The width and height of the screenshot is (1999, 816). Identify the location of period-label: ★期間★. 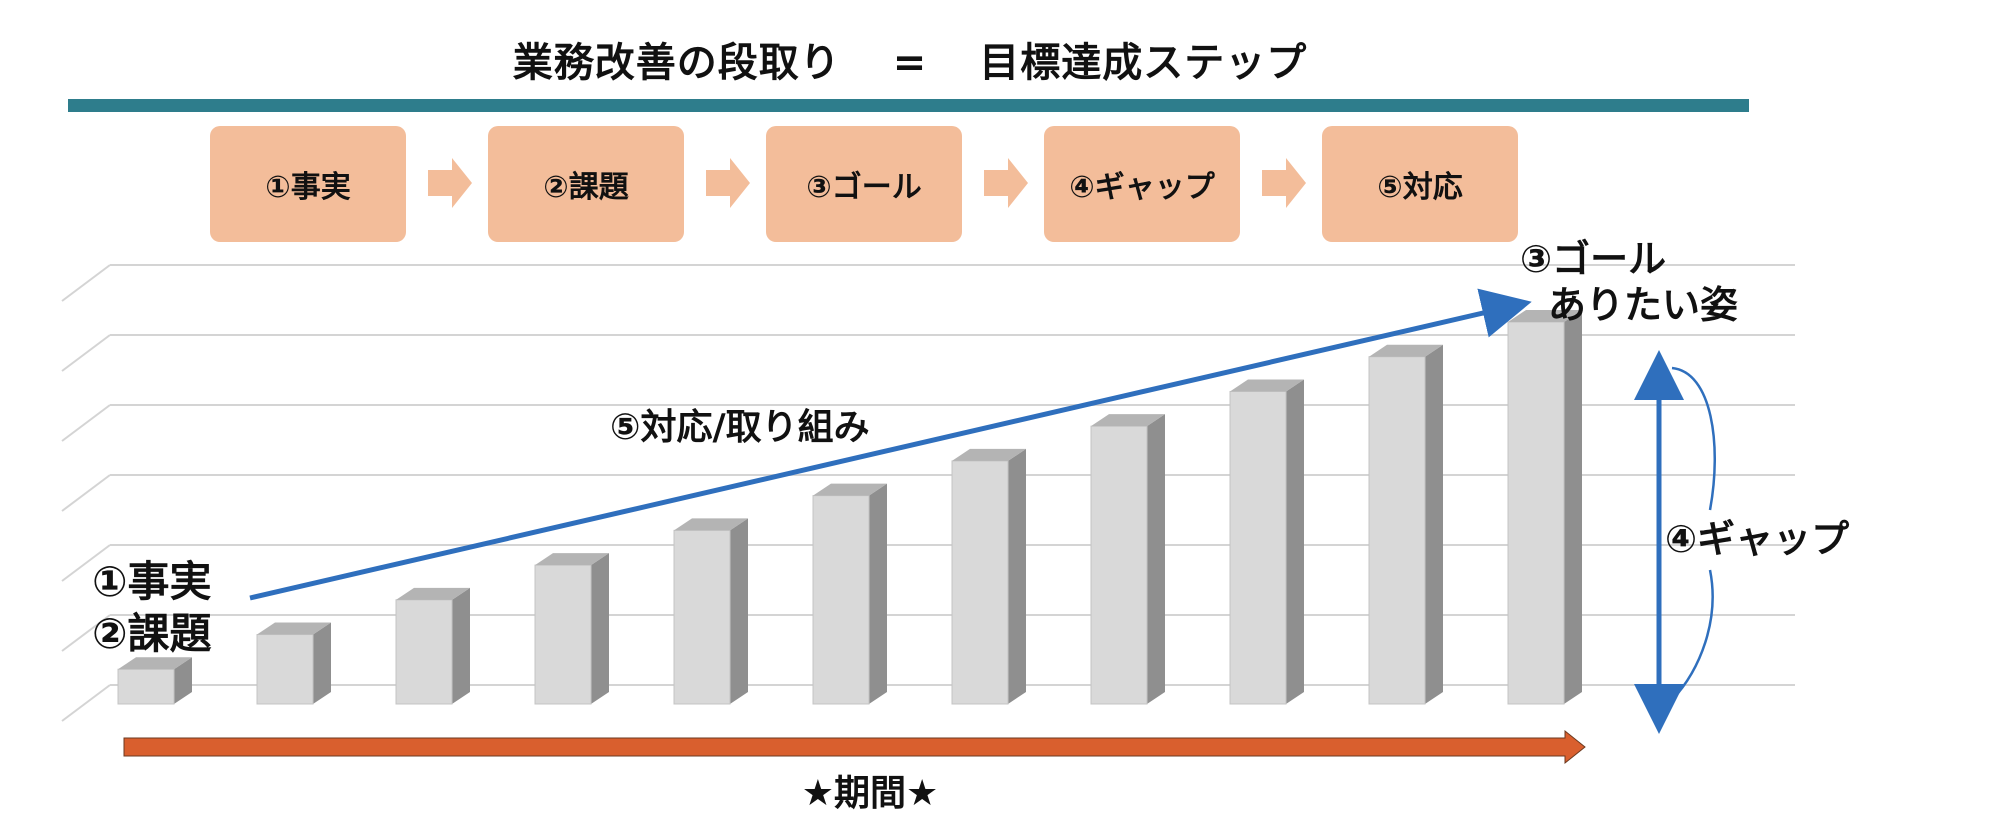
(870, 793).